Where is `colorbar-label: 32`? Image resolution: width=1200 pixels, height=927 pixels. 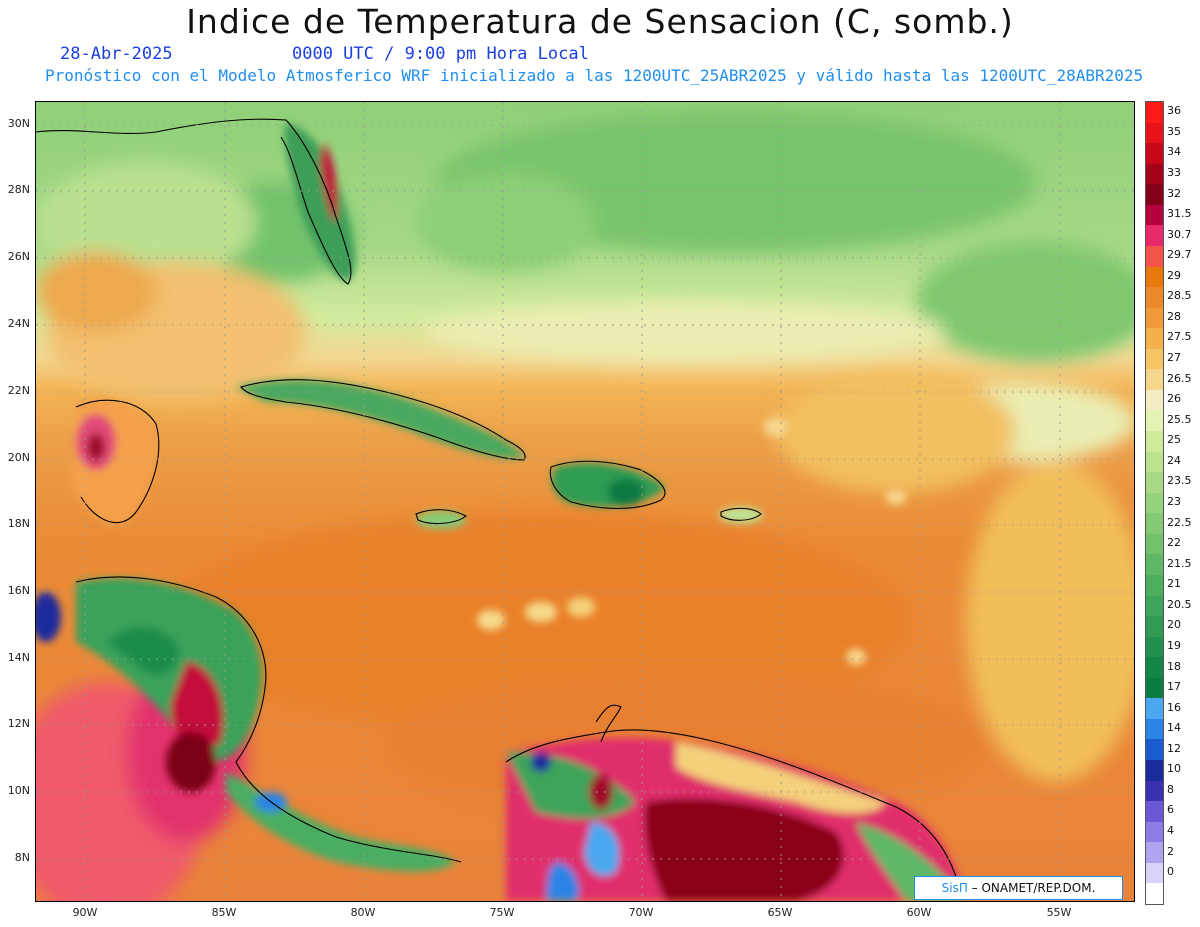
colorbar-label: 32 is located at coordinates (1174, 193).